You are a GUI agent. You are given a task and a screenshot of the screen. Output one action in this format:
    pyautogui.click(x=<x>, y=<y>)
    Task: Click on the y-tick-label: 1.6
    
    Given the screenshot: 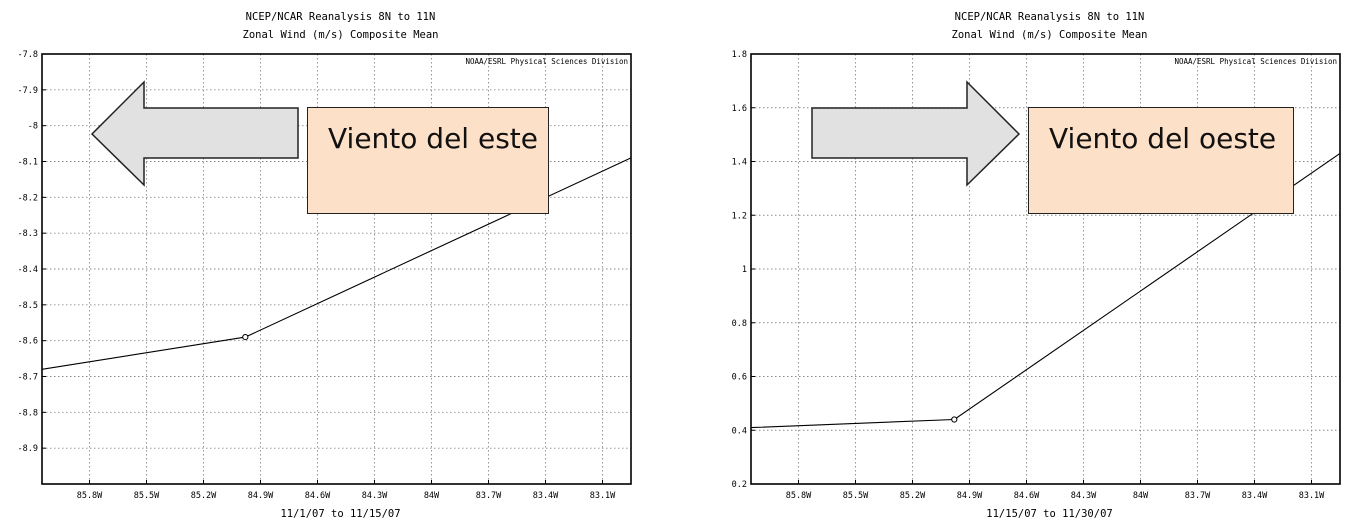 What is the action you would take?
    pyautogui.click(x=739, y=109)
    